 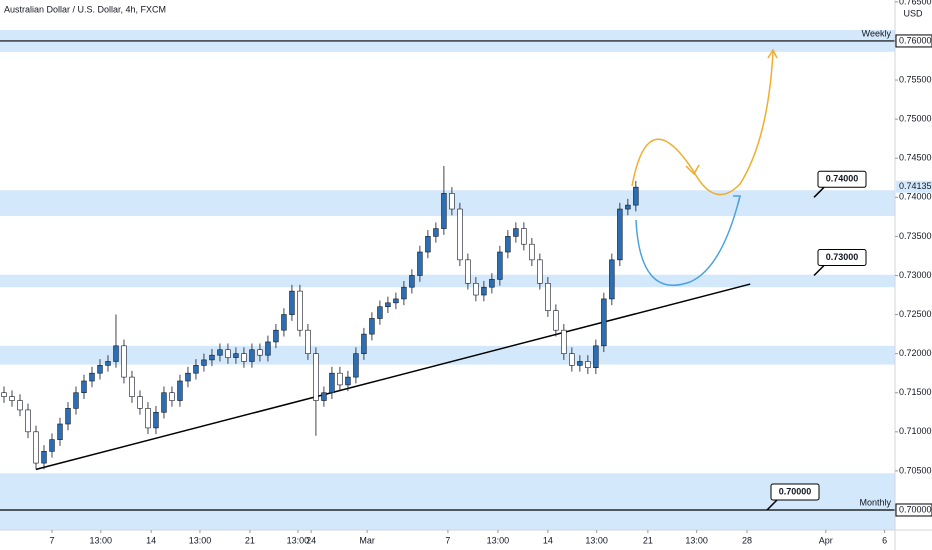 What do you see at coordinates (915, 353) in the screenshot?
I see `y-tick-label: 0.72000` at bounding box center [915, 353].